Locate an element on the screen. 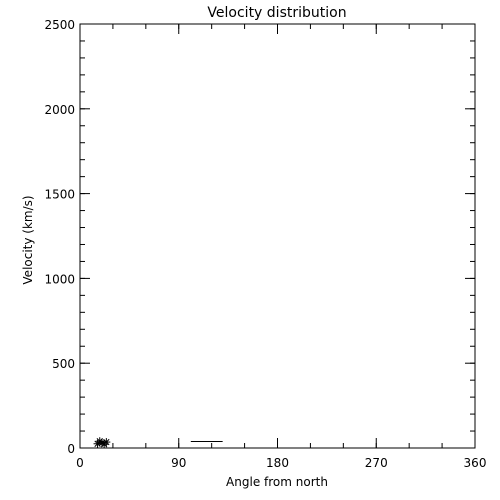 The width and height of the screenshot is (500, 500). chart-title: Velocity distribution is located at coordinates (276, 13).